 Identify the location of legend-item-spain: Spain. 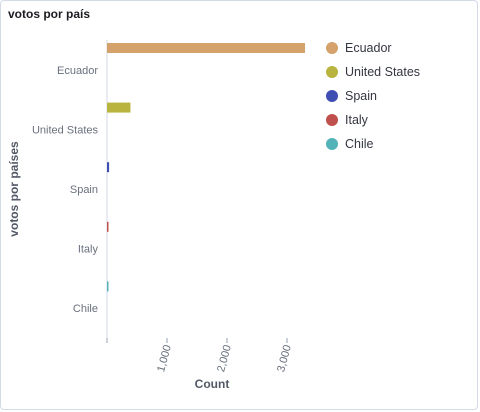
(373, 96).